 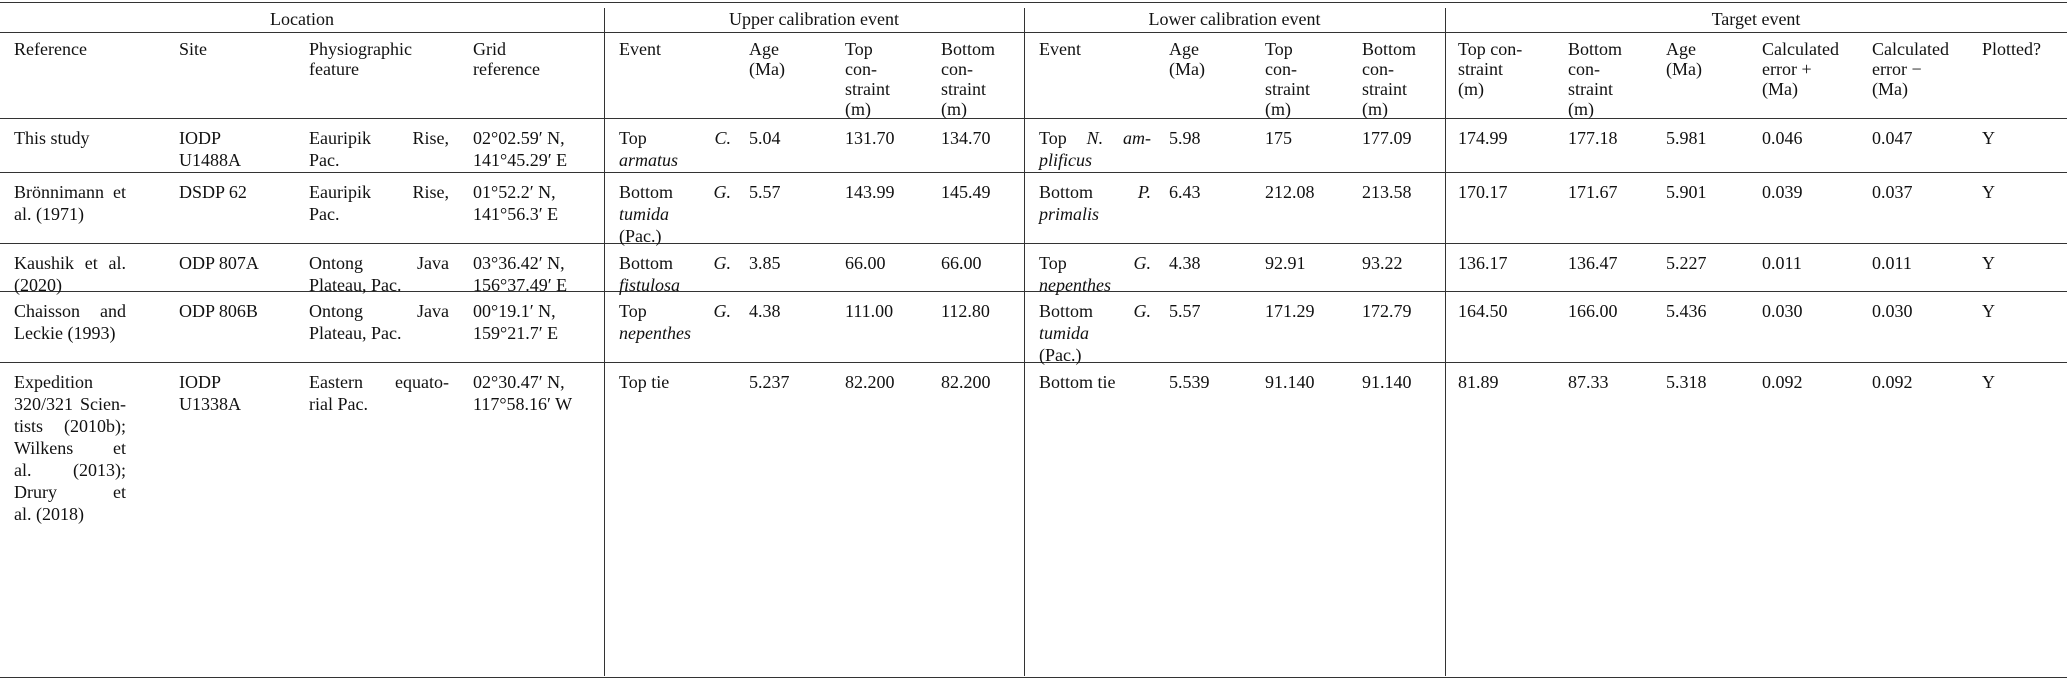 What do you see at coordinates (966, 382) in the screenshot?
I see `cell-upper-bottom: 82.200` at bounding box center [966, 382].